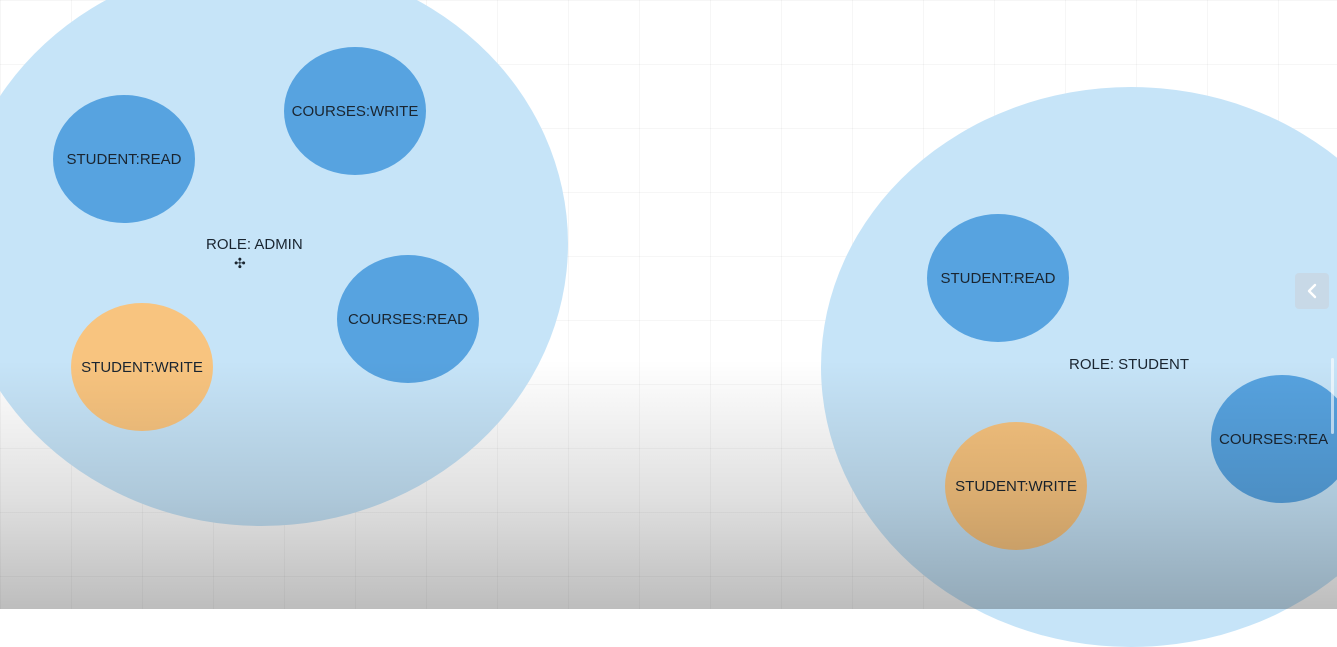 This screenshot has height=647, width=1337. I want to click on chevron-left-icon, so click(1312, 291).